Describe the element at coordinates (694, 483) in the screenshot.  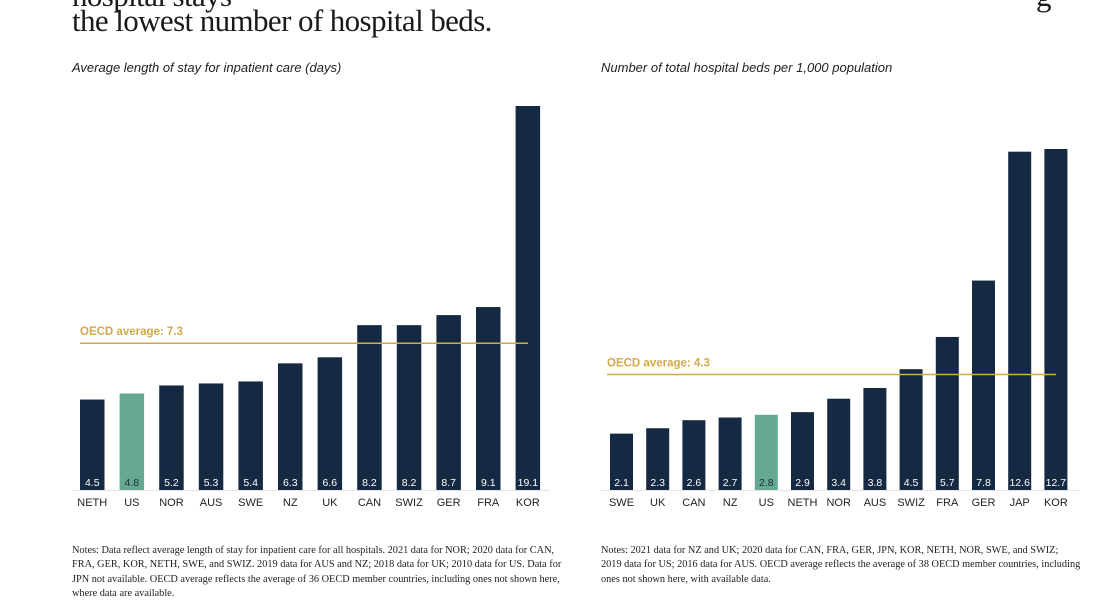
I see `beds-value-label-can: 2.6` at that location.